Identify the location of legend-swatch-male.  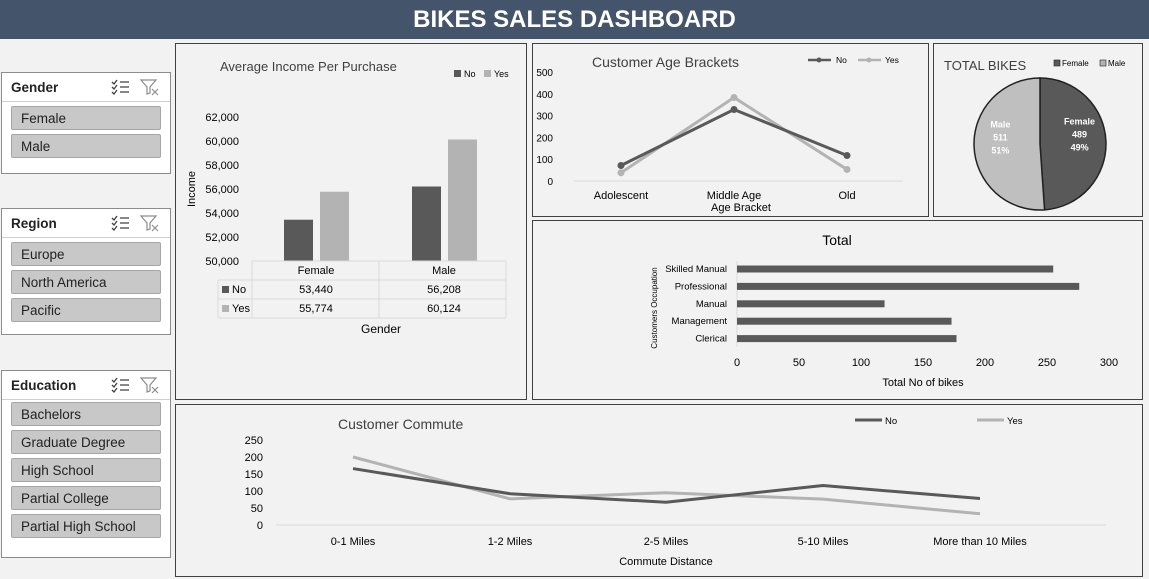
(1103, 63).